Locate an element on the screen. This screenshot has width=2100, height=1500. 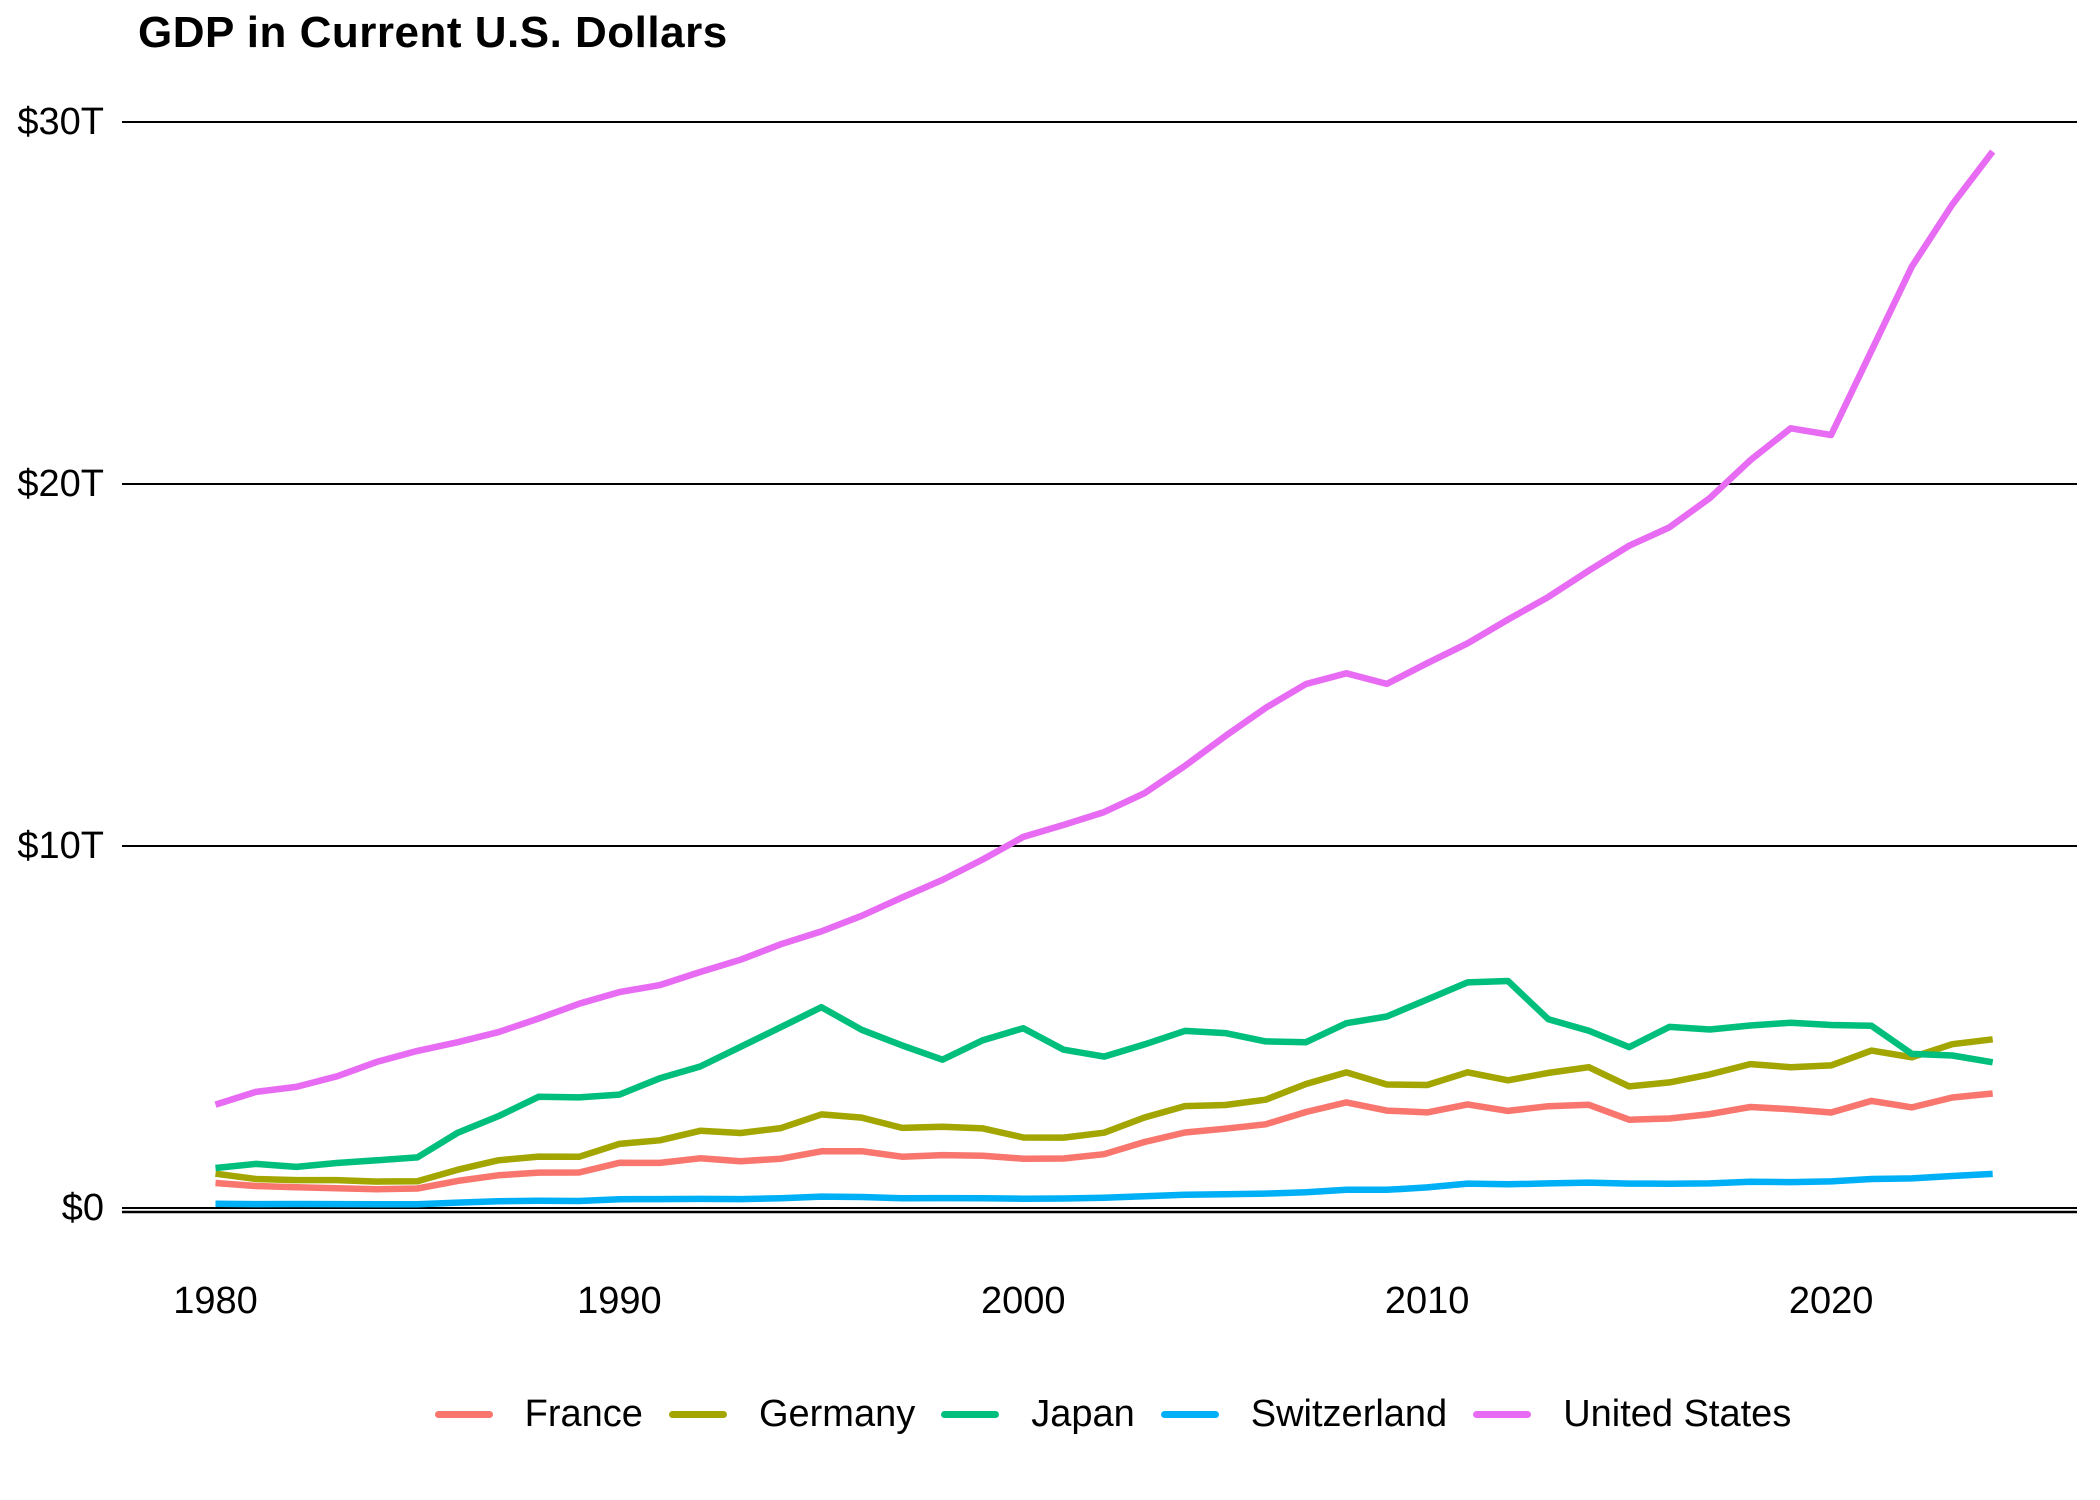
legend-swatch-japan is located at coordinates (970, 1414).